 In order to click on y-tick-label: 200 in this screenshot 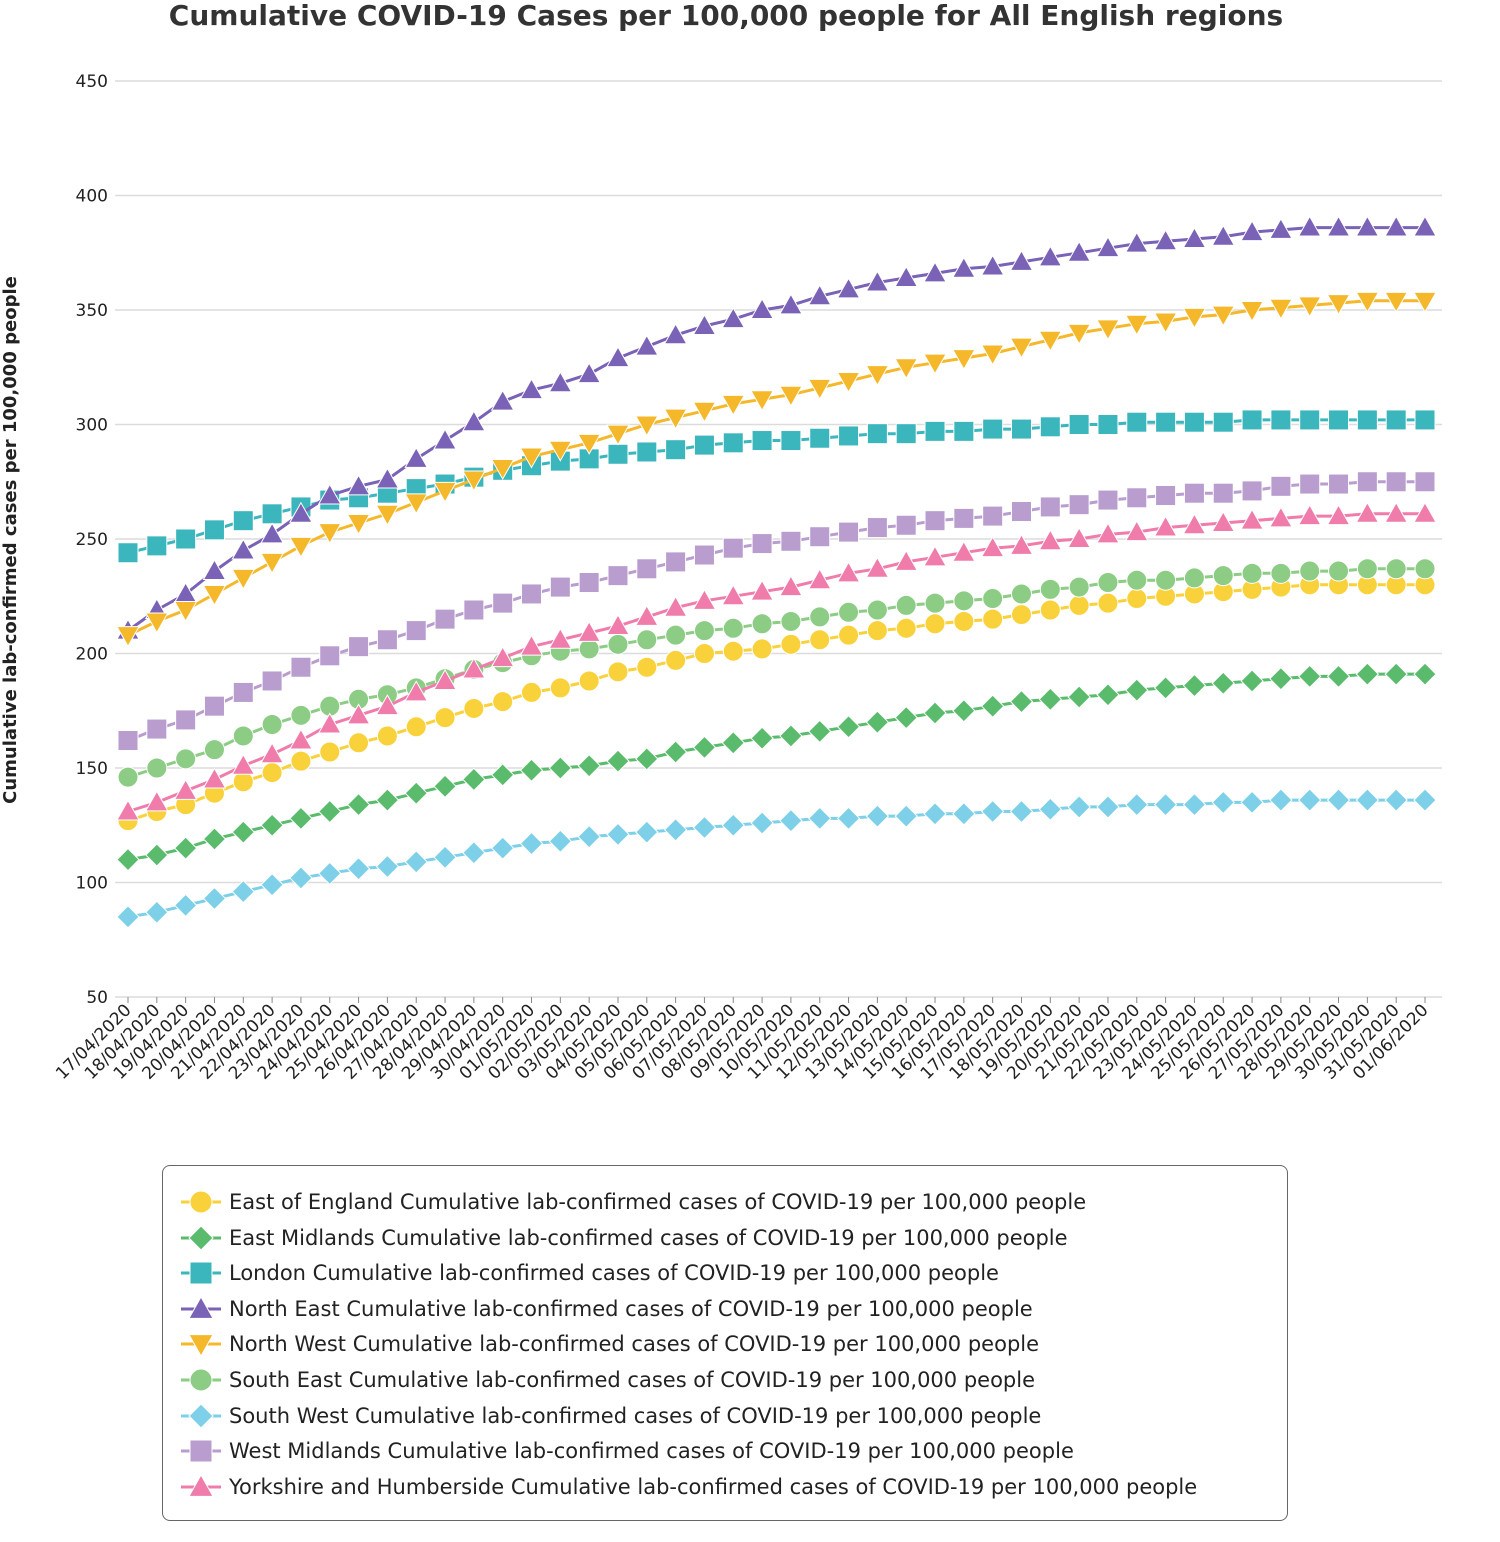, I will do `click(92, 655)`.